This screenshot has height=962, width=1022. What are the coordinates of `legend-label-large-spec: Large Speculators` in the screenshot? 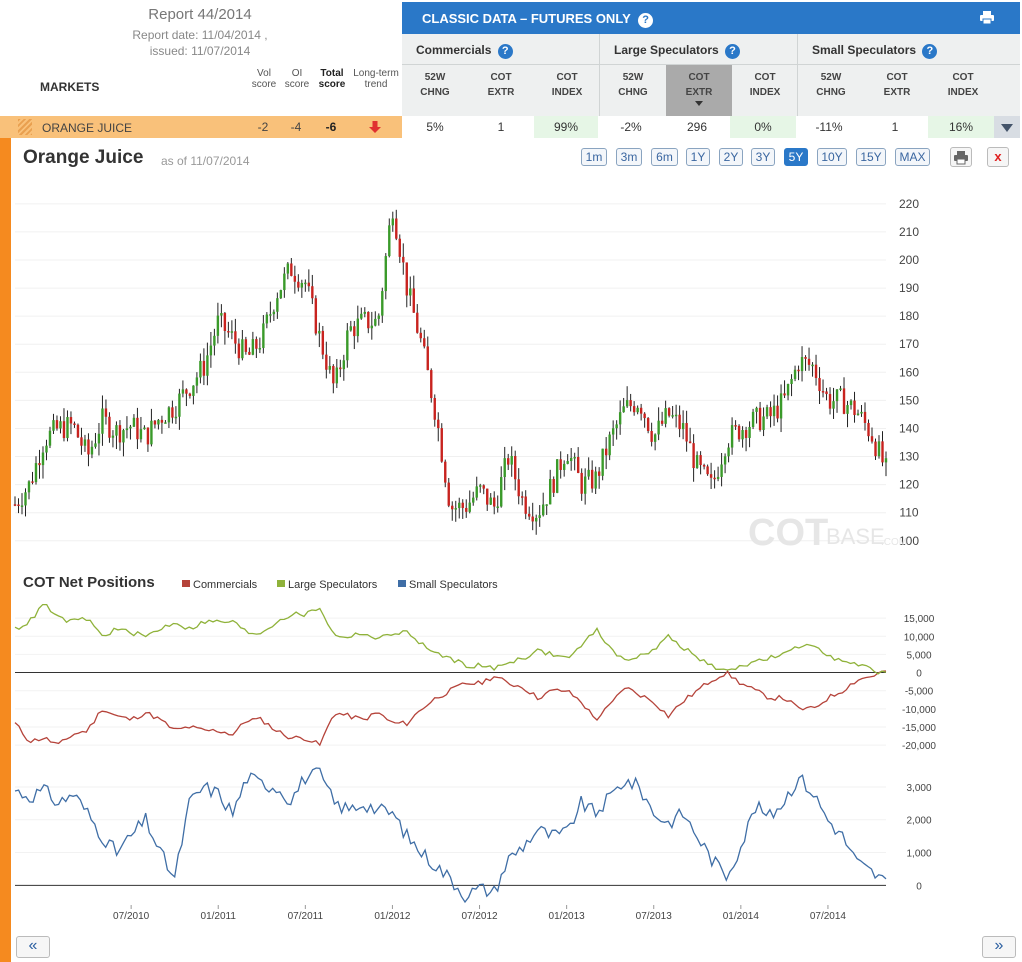 It's located at (333, 585).